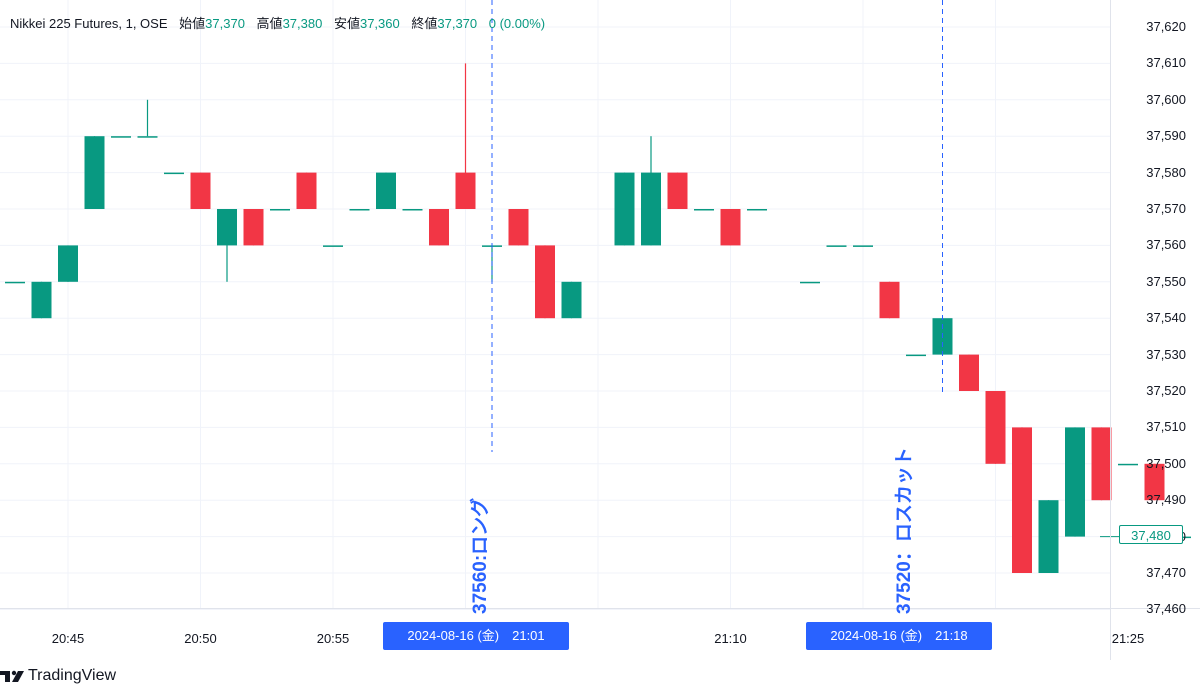 The image size is (1200, 693). What do you see at coordinates (346, 23) in the screenshot?
I see `low-label: 安値` at bounding box center [346, 23].